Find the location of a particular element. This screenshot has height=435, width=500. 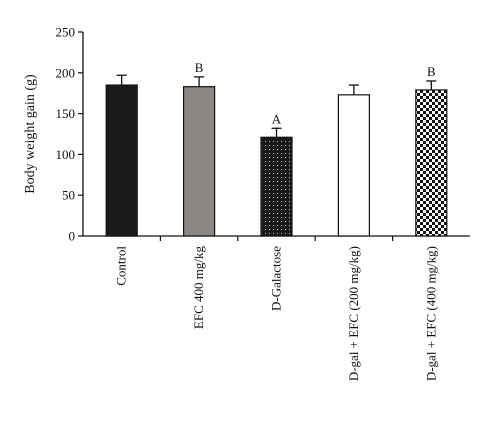

category-label: D-gal + EFC (200 mg/kg) is located at coordinates (353, 313).